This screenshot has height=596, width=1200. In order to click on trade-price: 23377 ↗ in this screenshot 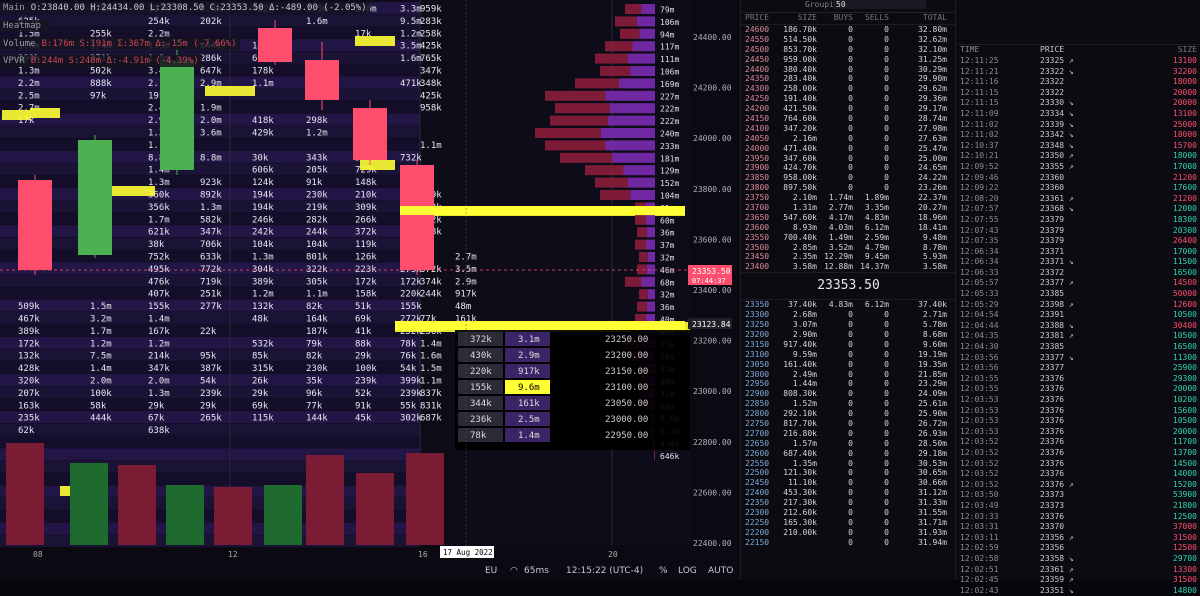, I will do `click(1085, 283)`.